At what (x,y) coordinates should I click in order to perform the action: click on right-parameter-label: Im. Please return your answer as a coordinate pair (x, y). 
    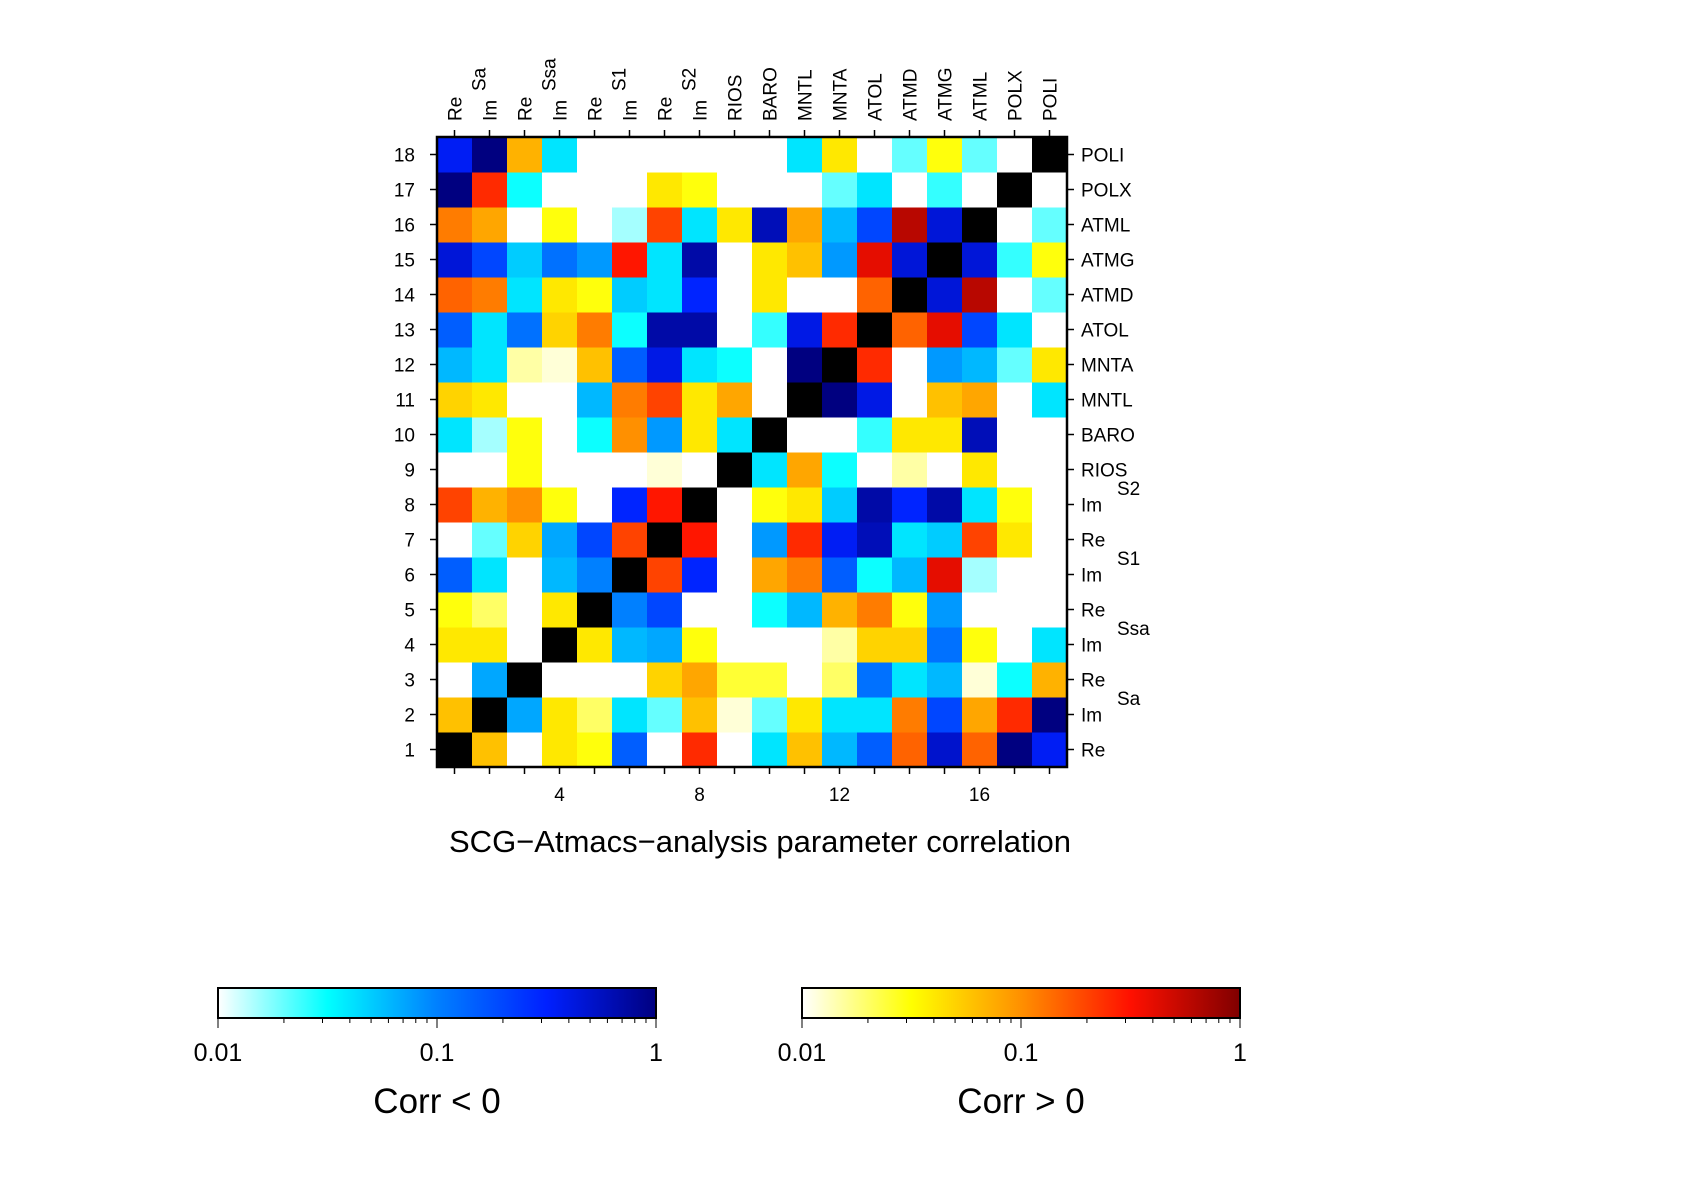
    Looking at the image, I should click on (1091, 506).